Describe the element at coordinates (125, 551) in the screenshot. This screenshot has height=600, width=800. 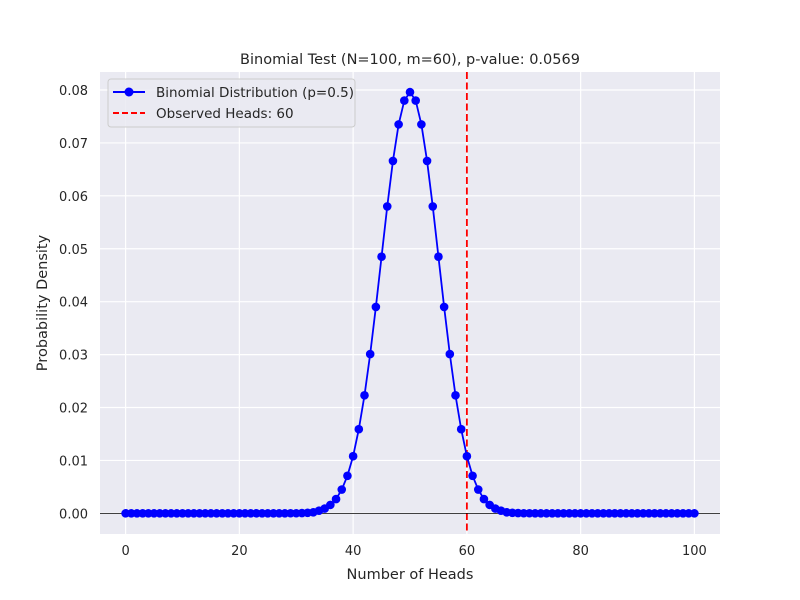
I see `x-tick-label: 0` at that location.